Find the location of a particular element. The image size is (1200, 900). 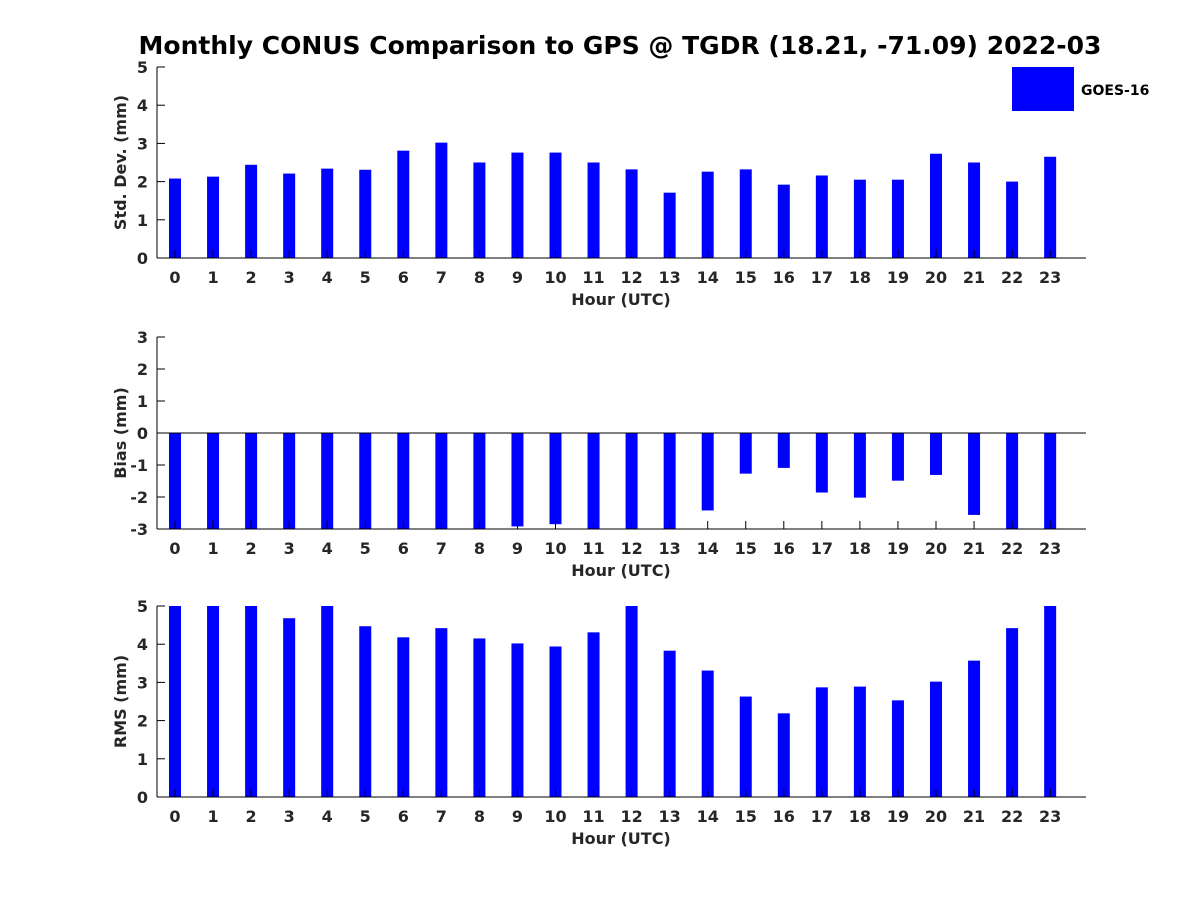

x-tick-label: 14 is located at coordinates (708, 277).